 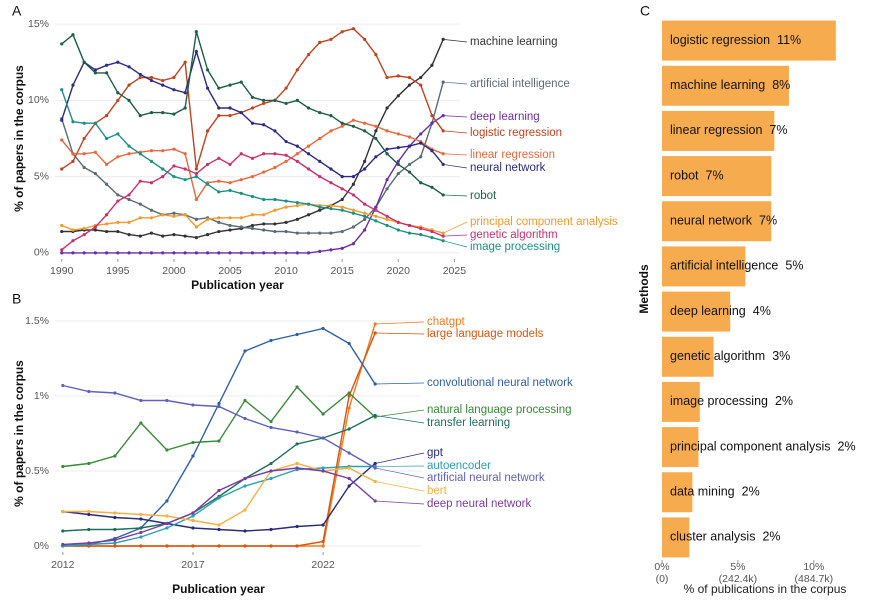 I want to click on x-tick-label: 0%, so click(x=661, y=567).